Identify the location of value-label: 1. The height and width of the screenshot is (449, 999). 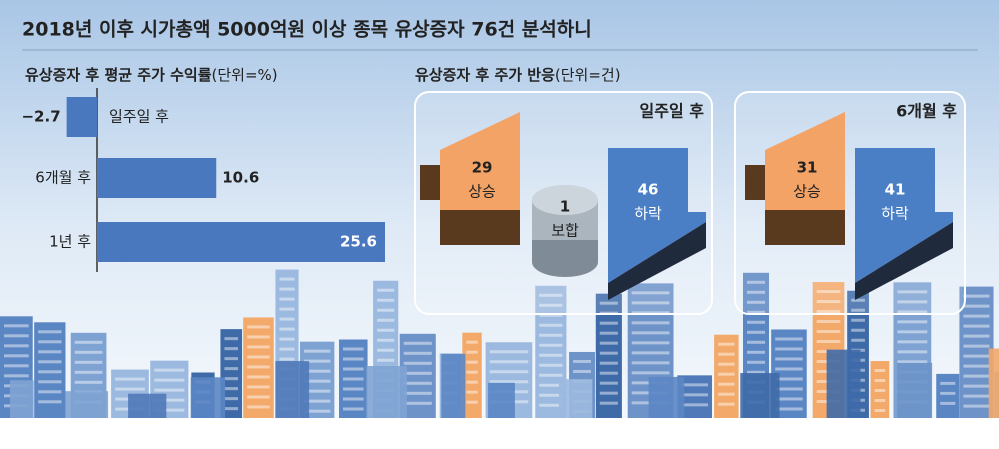
(565, 207).